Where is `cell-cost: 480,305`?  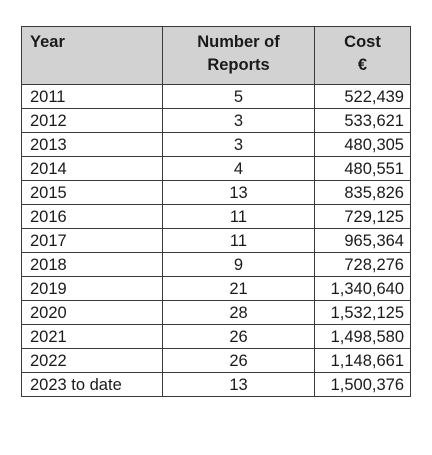
cell-cost: 480,305 is located at coordinates (362, 144).